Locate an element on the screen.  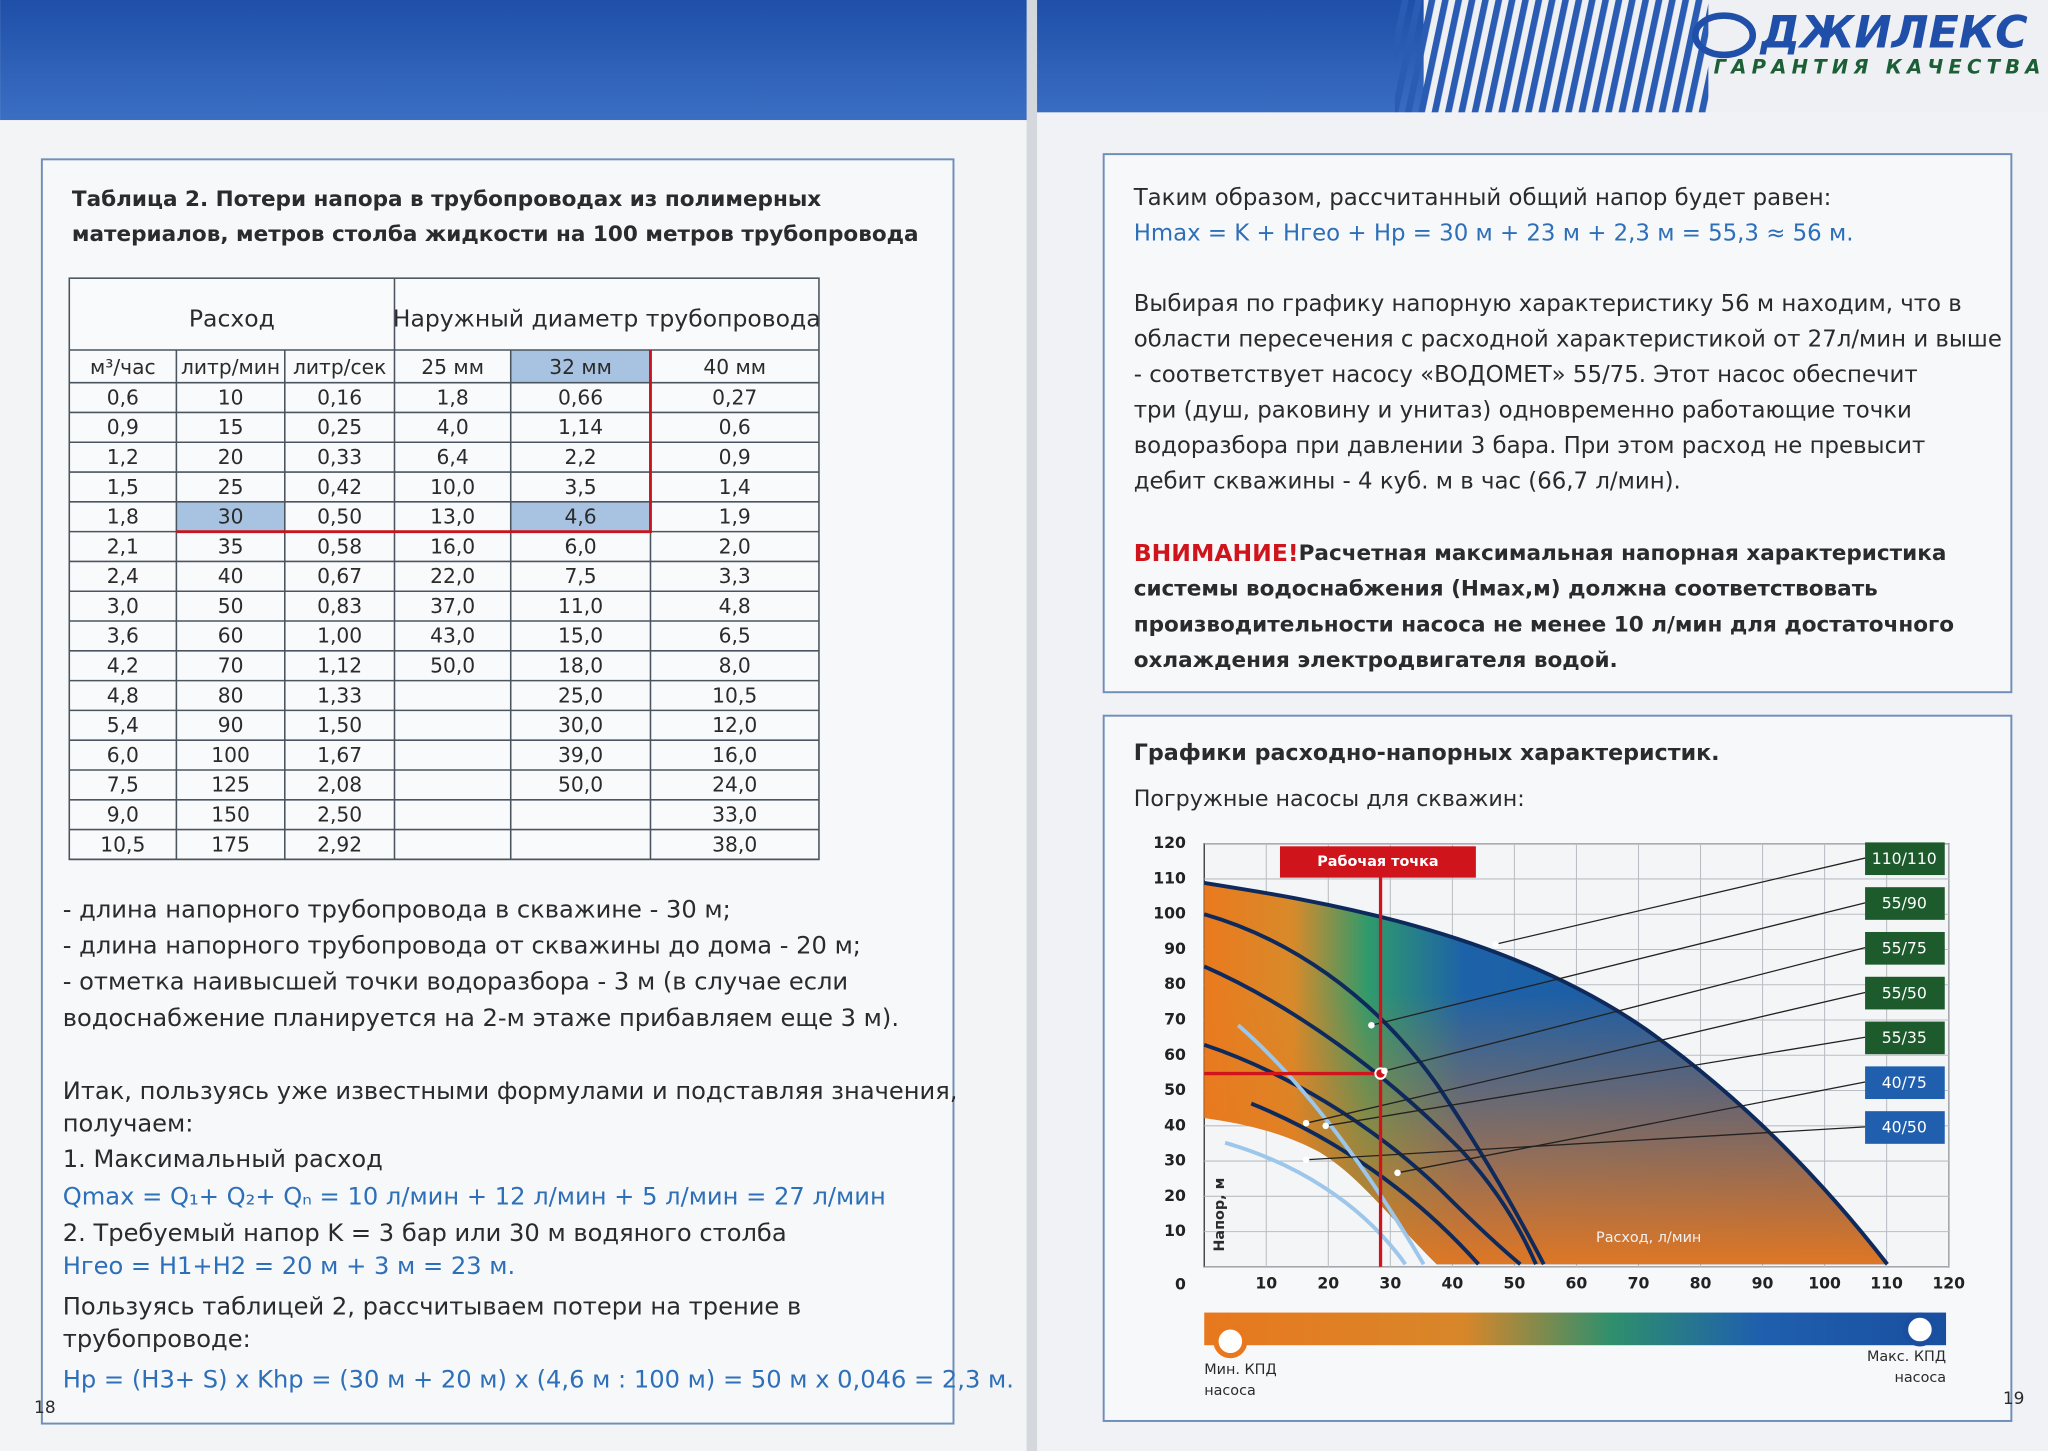
column-header: 32 мм is located at coordinates (580, 367).